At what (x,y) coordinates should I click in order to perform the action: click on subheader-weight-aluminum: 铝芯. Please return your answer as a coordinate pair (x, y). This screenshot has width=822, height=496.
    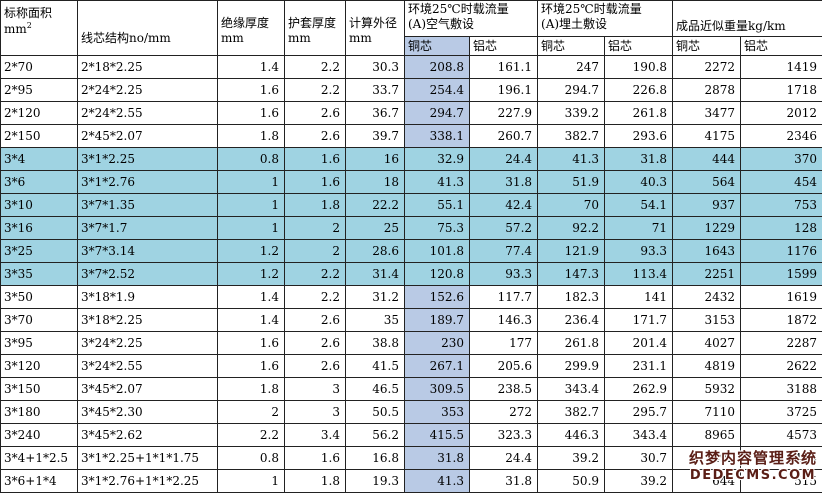
    Looking at the image, I should click on (781, 46).